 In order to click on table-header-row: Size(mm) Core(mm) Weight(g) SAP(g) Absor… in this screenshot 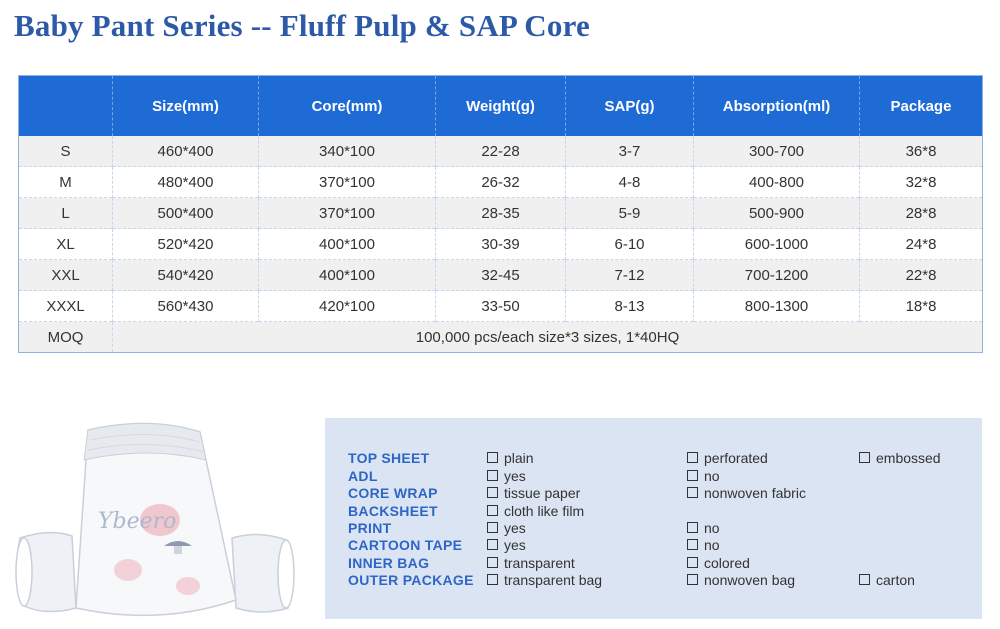, I will do `click(500, 105)`.